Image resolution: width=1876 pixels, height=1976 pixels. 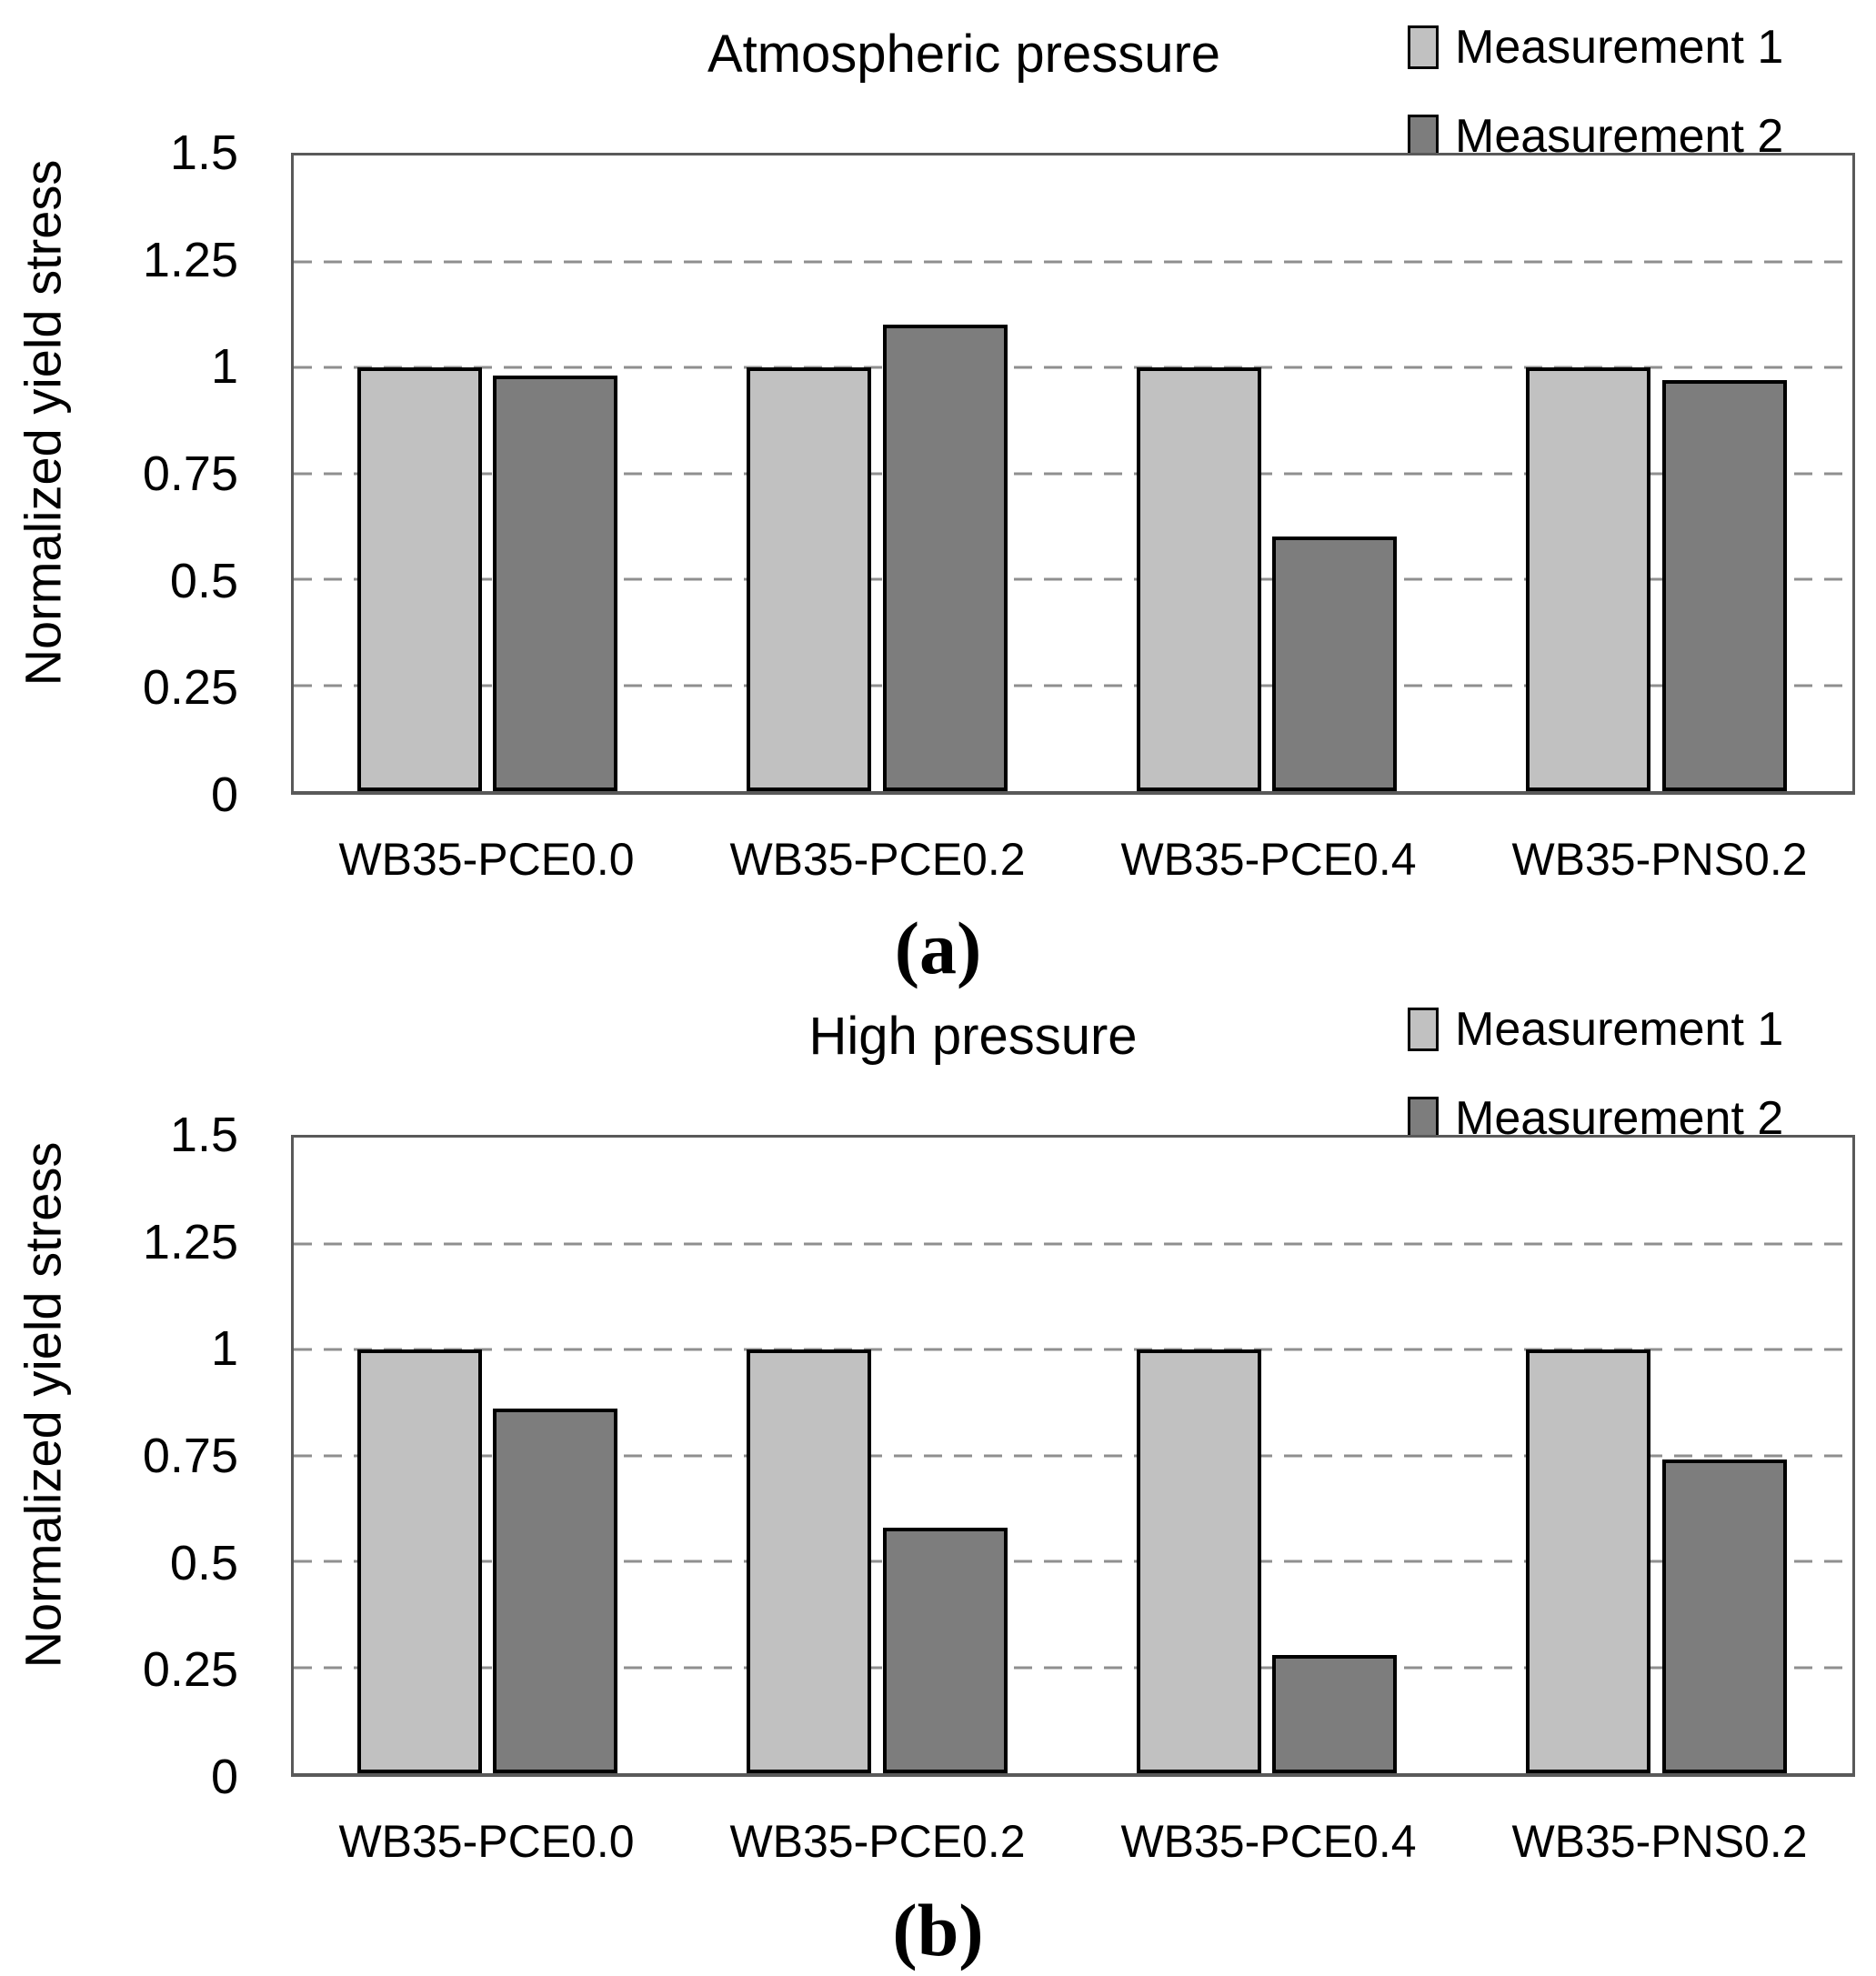 What do you see at coordinates (938, 948) in the screenshot?
I see `chart-a-caption: (a)` at bounding box center [938, 948].